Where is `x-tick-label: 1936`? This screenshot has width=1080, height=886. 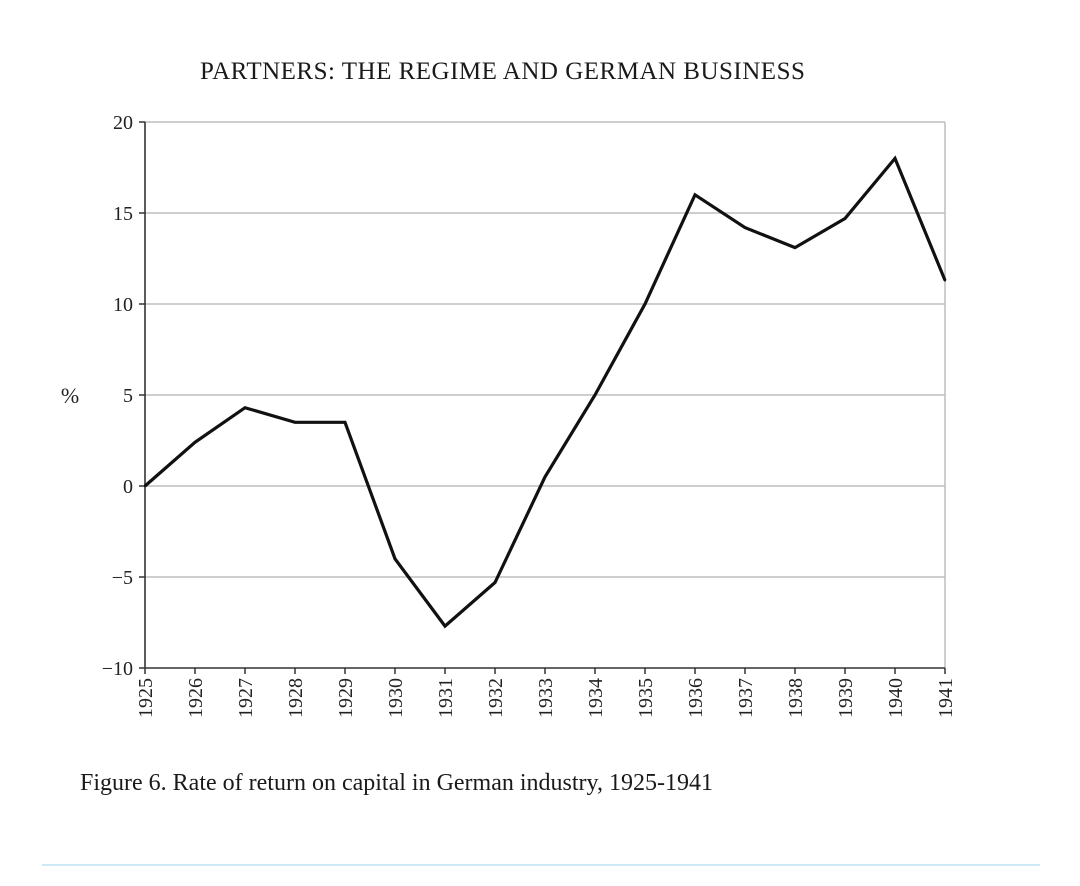
x-tick-label: 1936 is located at coordinates (696, 698).